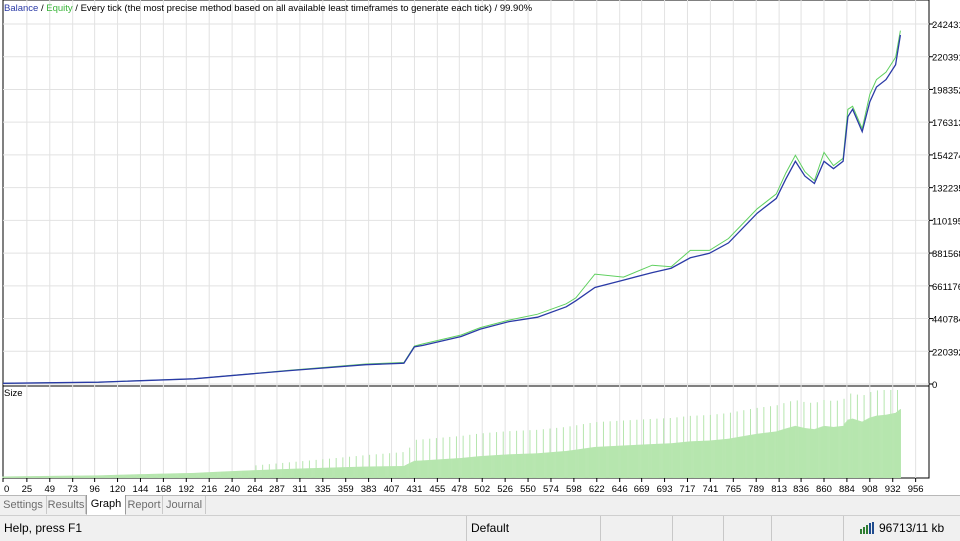 The height and width of the screenshot is (541, 960). What do you see at coordinates (59, 8) in the screenshot?
I see `legend-equity: Equity` at bounding box center [59, 8].